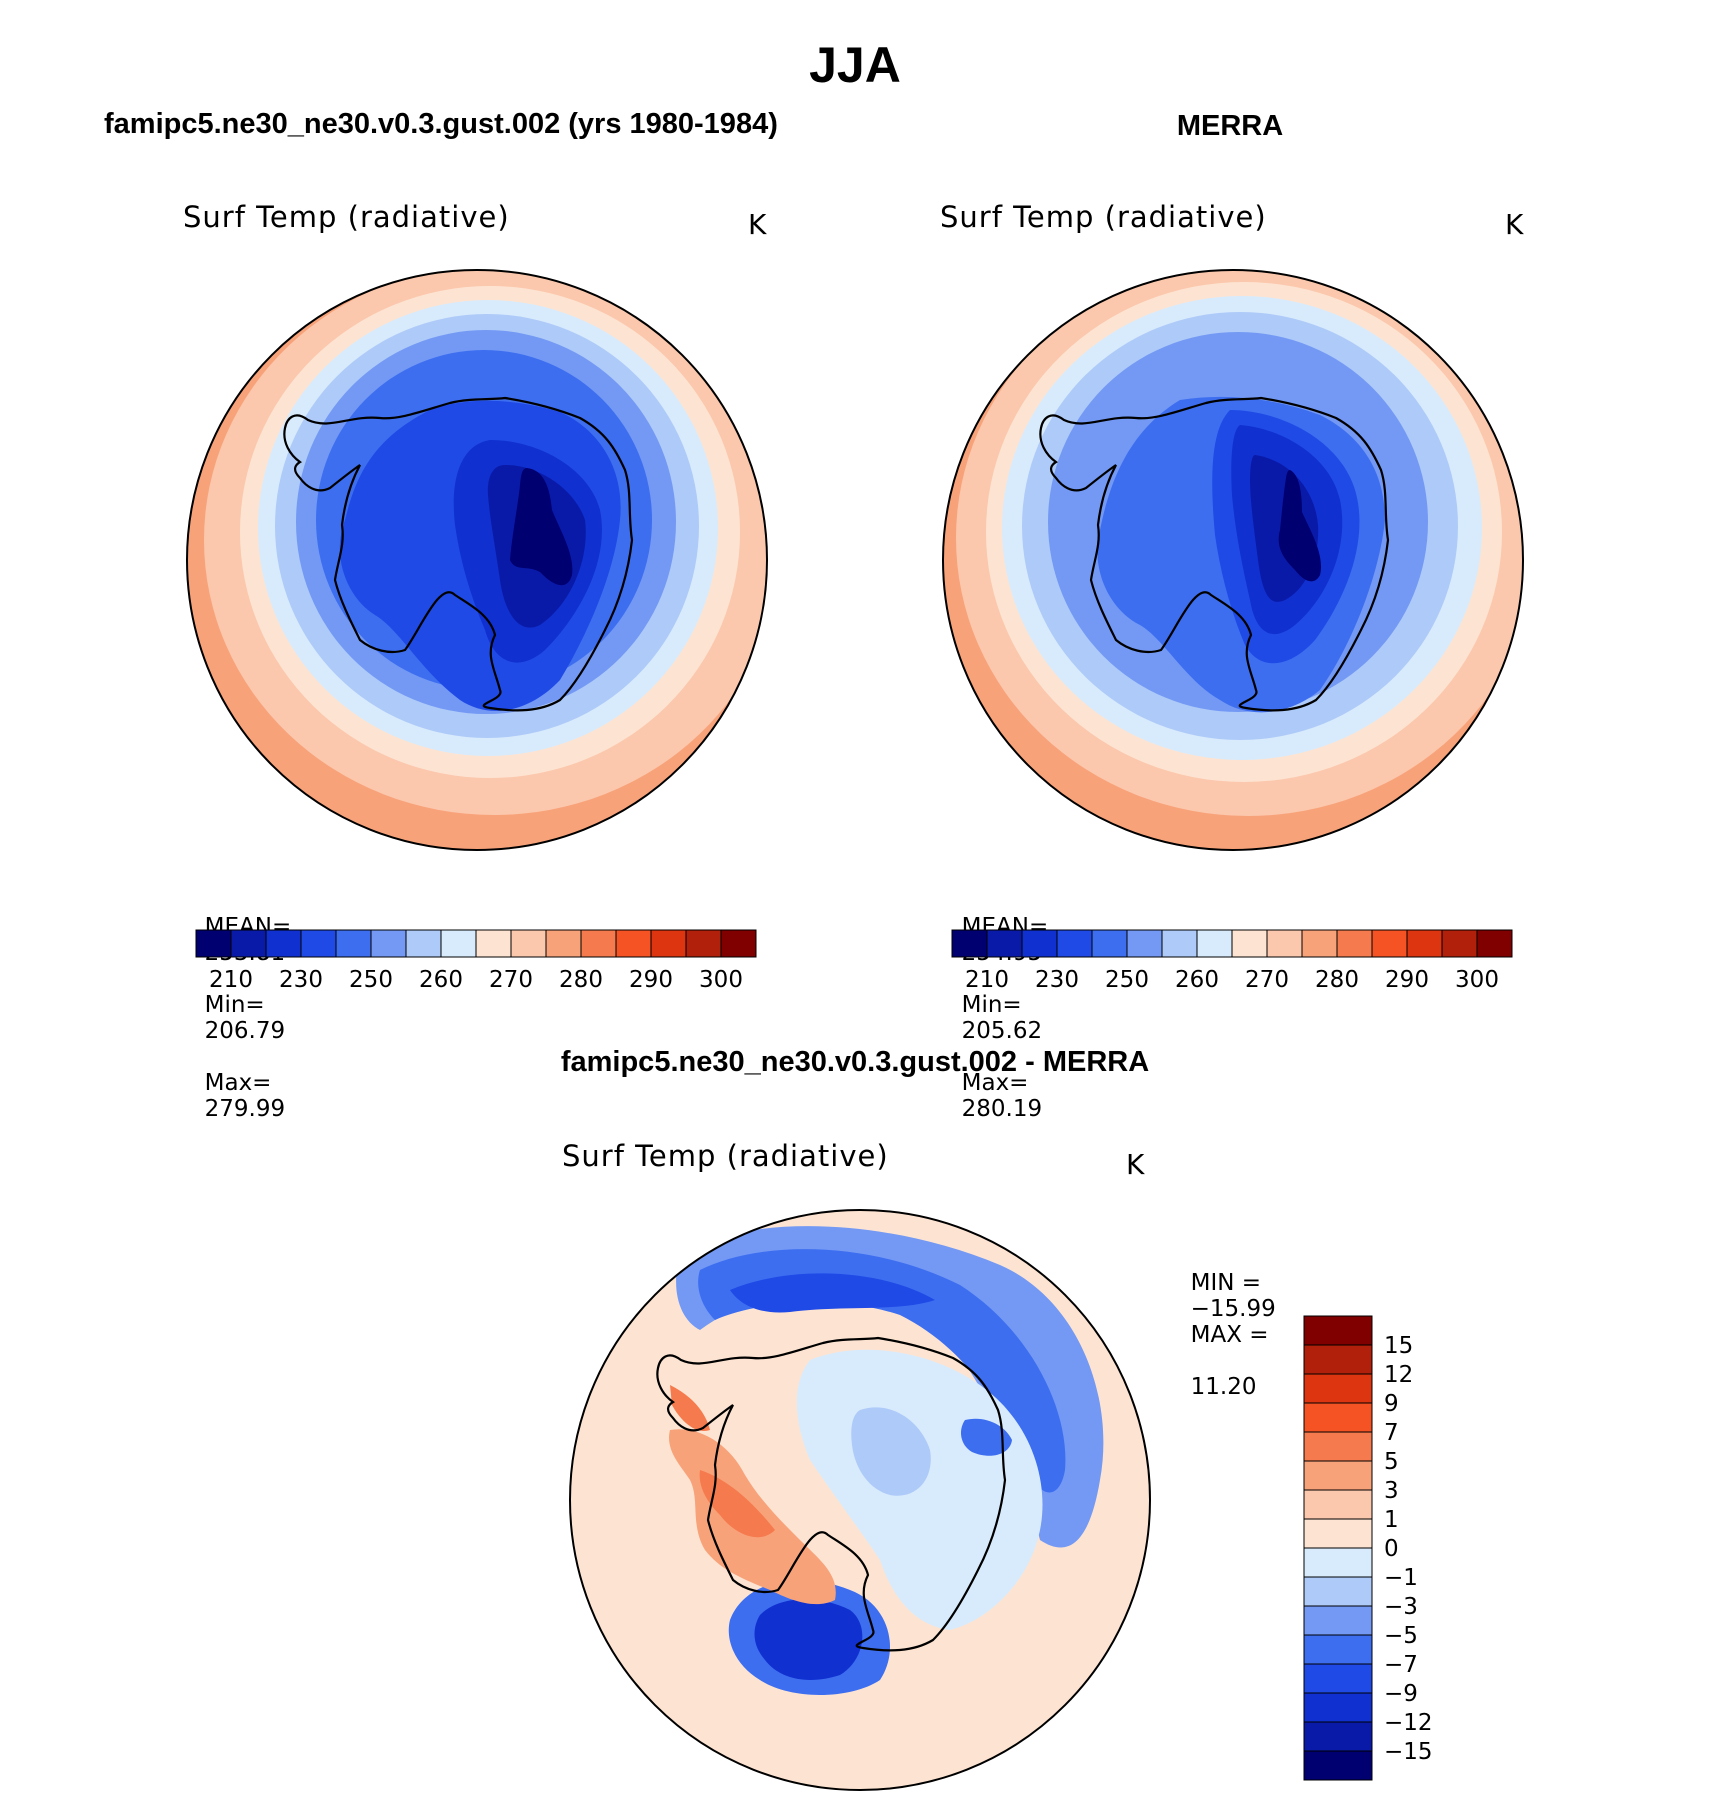 The image size is (1710, 1795). I want to click on diff-colorbar-tick-label: 7, so click(1391, 1433).